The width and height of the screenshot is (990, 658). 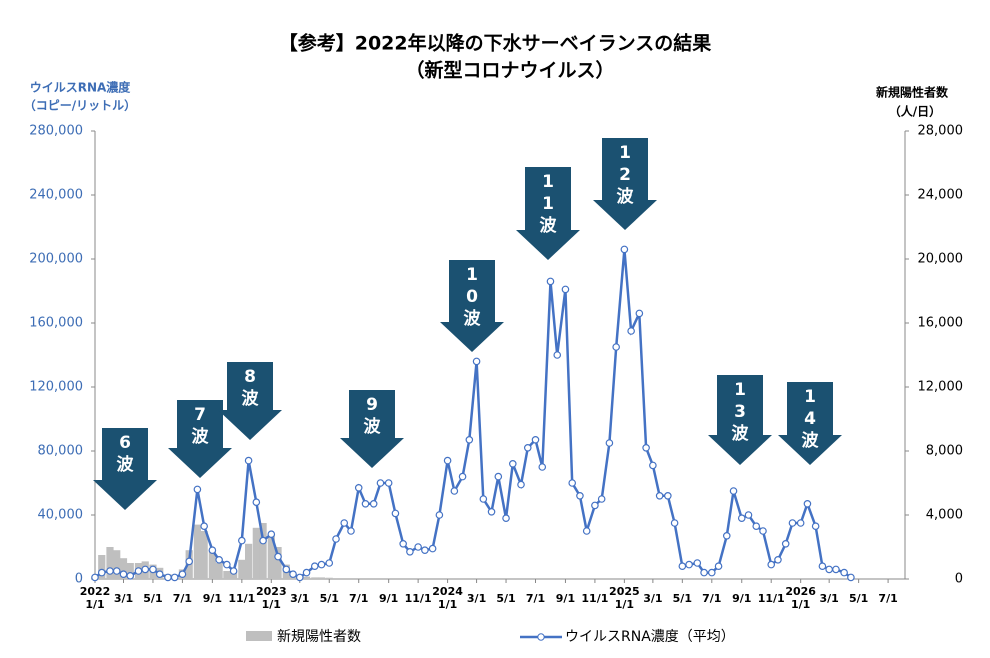 I want to click on x-tick-label: 2025 1/1, so click(x=624, y=598).